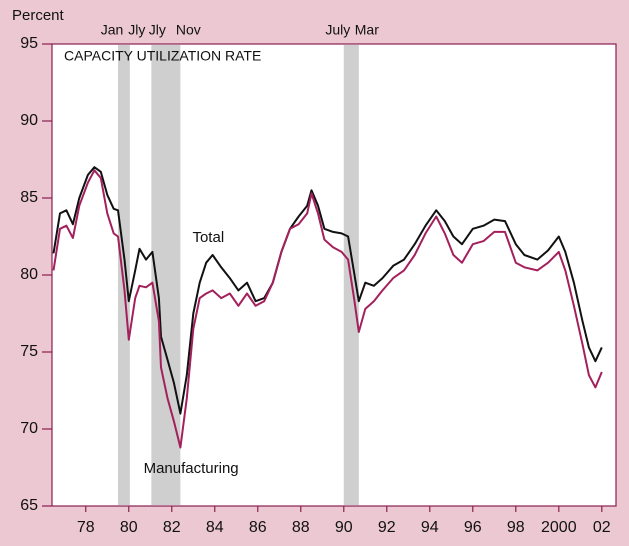 Image resolution: width=629 pixels, height=546 pixels. What do you see at coordinates (136, 30) in the screenshot?
I see `recession-end-label: Jly` at bounding box center [136, 30].